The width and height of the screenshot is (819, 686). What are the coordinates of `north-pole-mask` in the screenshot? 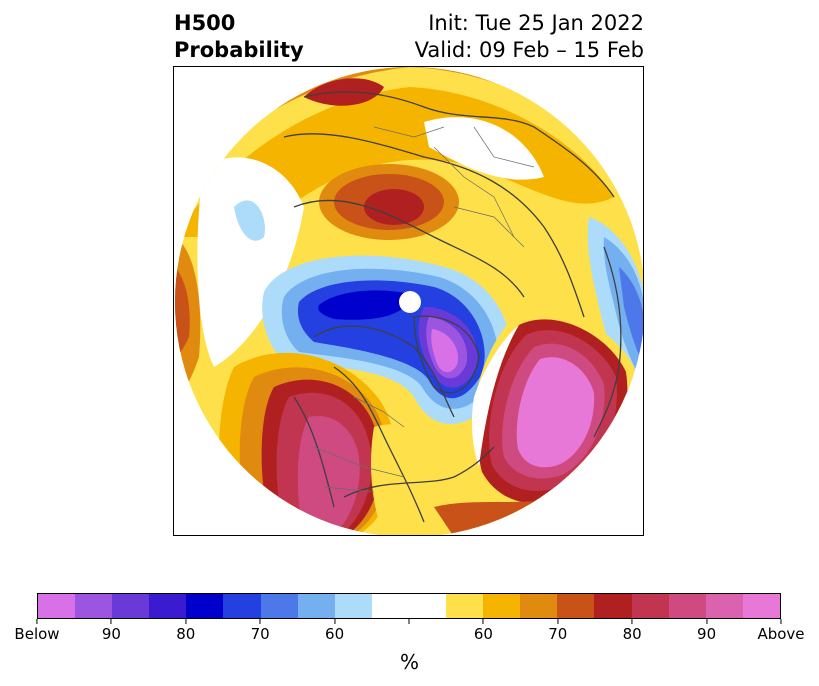 It's located at (410, 302).